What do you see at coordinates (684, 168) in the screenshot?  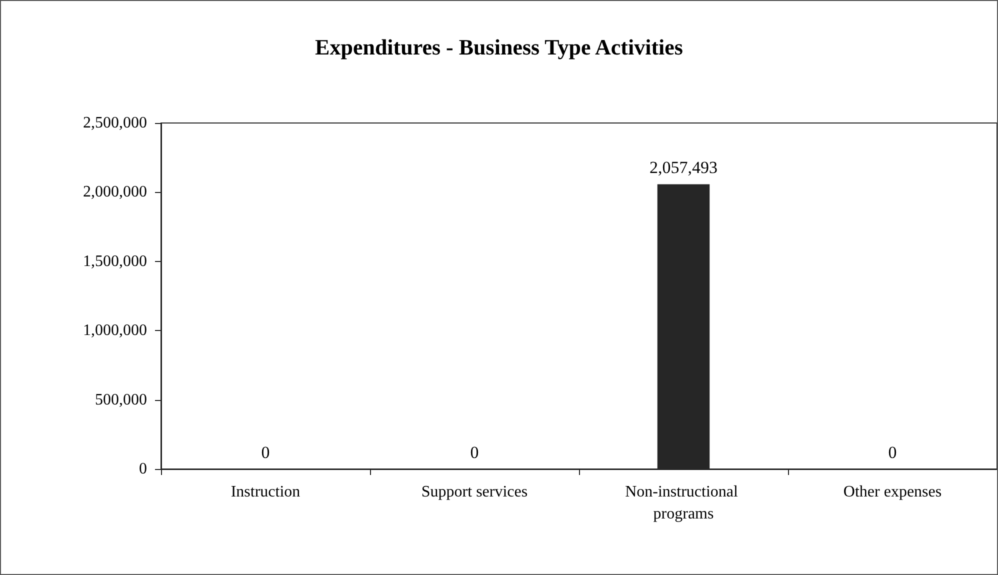 I see `data-label: 2,057,493` at bounding box center [684, 168].